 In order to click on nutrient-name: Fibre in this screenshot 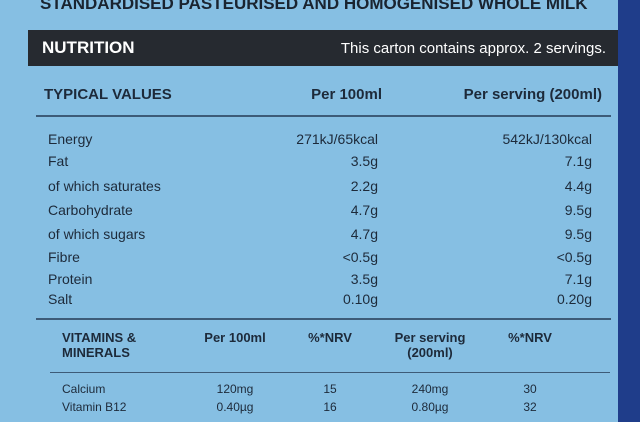, I will do `click(64, 257)`.